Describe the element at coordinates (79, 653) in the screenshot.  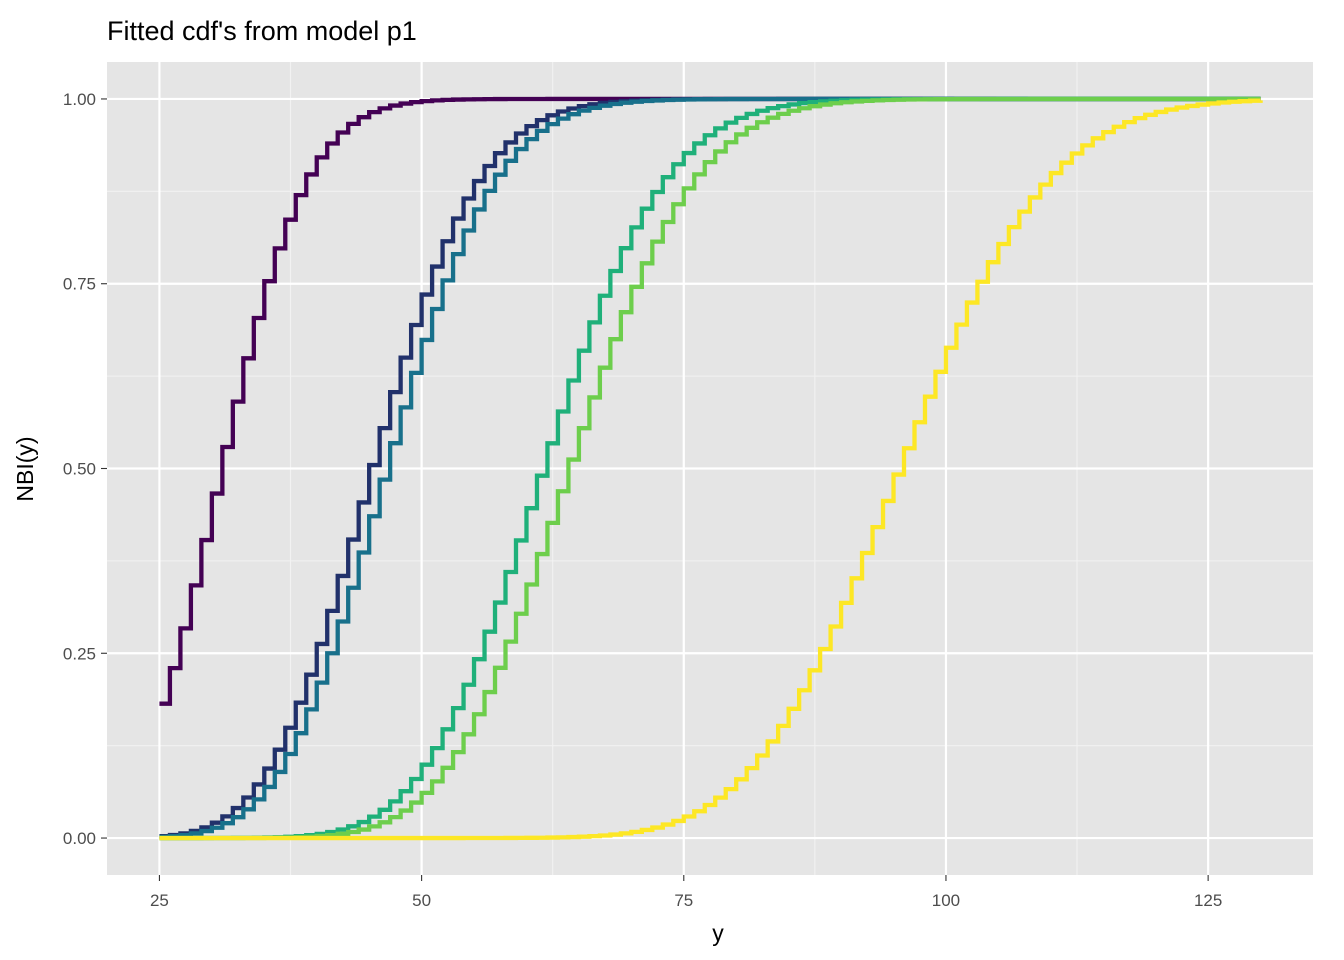
I see `y-tick-label: 0.25` at that location.